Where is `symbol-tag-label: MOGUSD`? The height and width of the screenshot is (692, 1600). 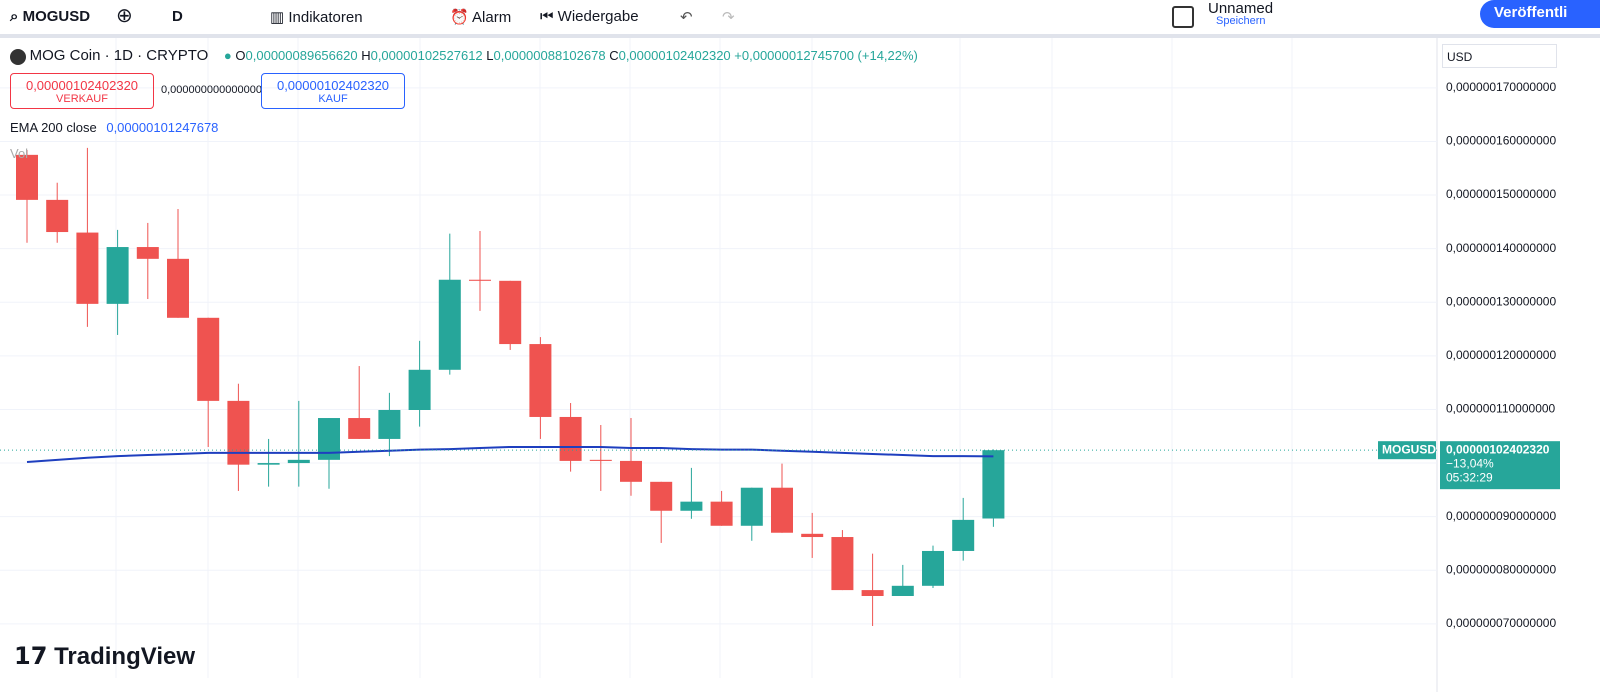 symbol-tag-label: MOGUSD is located at coordinates (1409, 449).